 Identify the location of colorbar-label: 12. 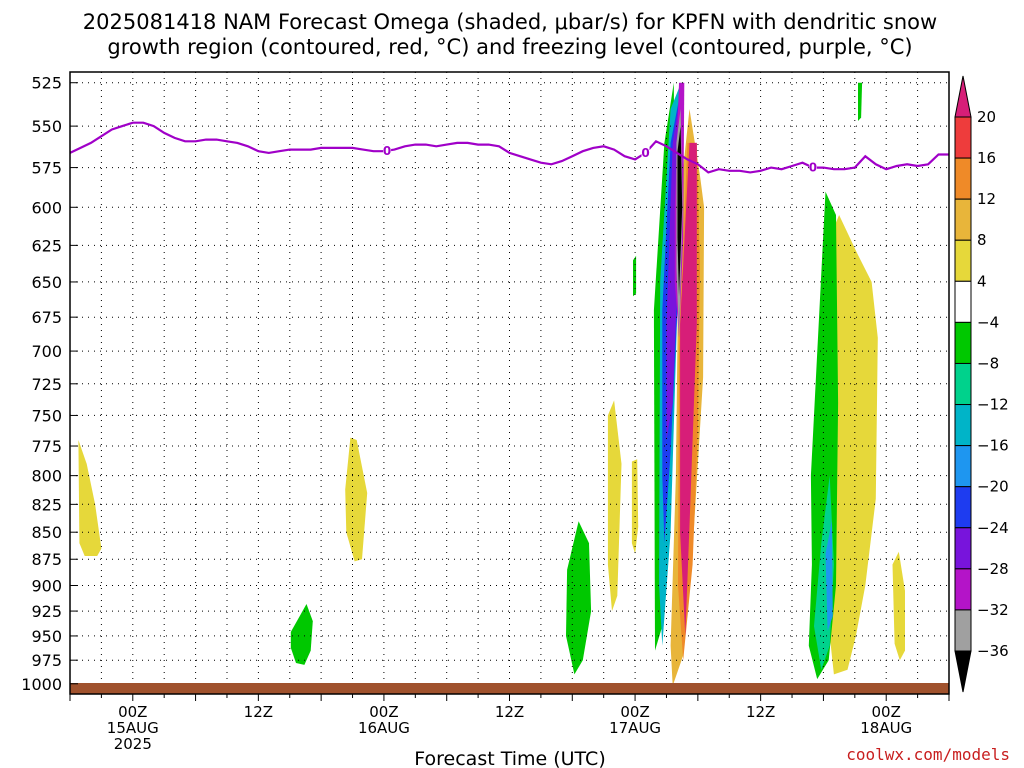
(986, 199).